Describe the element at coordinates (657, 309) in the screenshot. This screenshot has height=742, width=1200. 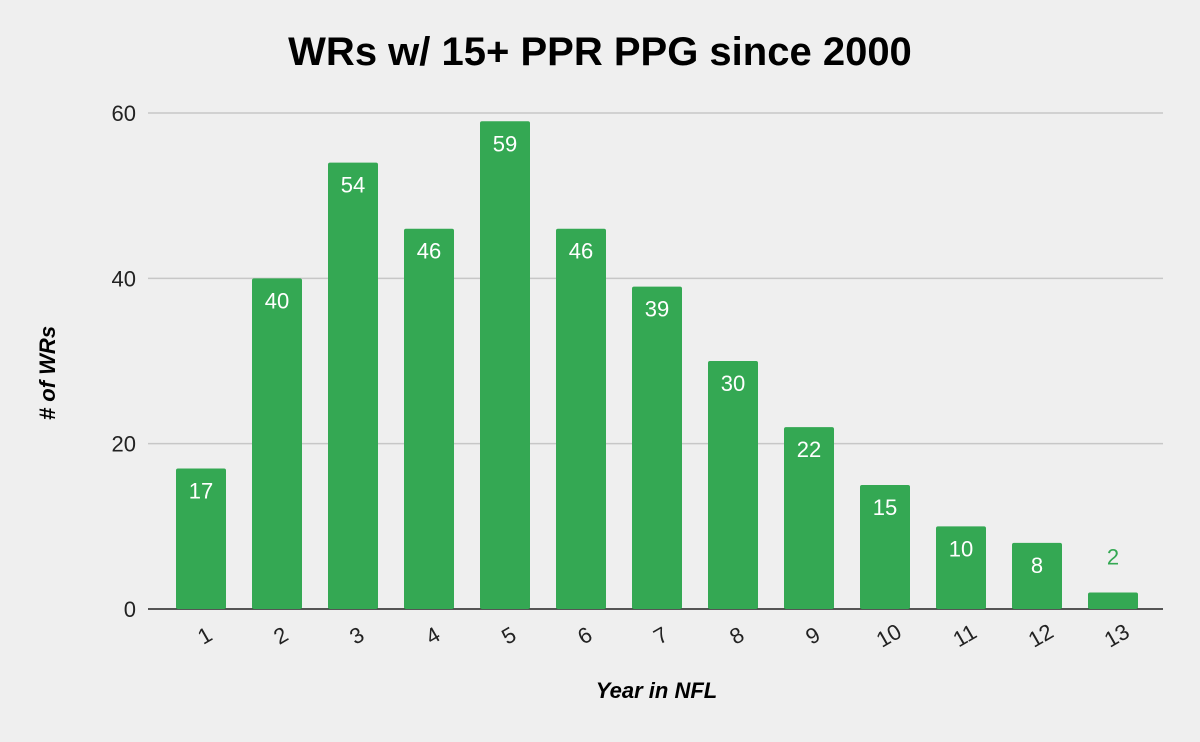
I see `bar-value-label: 39` at that location.